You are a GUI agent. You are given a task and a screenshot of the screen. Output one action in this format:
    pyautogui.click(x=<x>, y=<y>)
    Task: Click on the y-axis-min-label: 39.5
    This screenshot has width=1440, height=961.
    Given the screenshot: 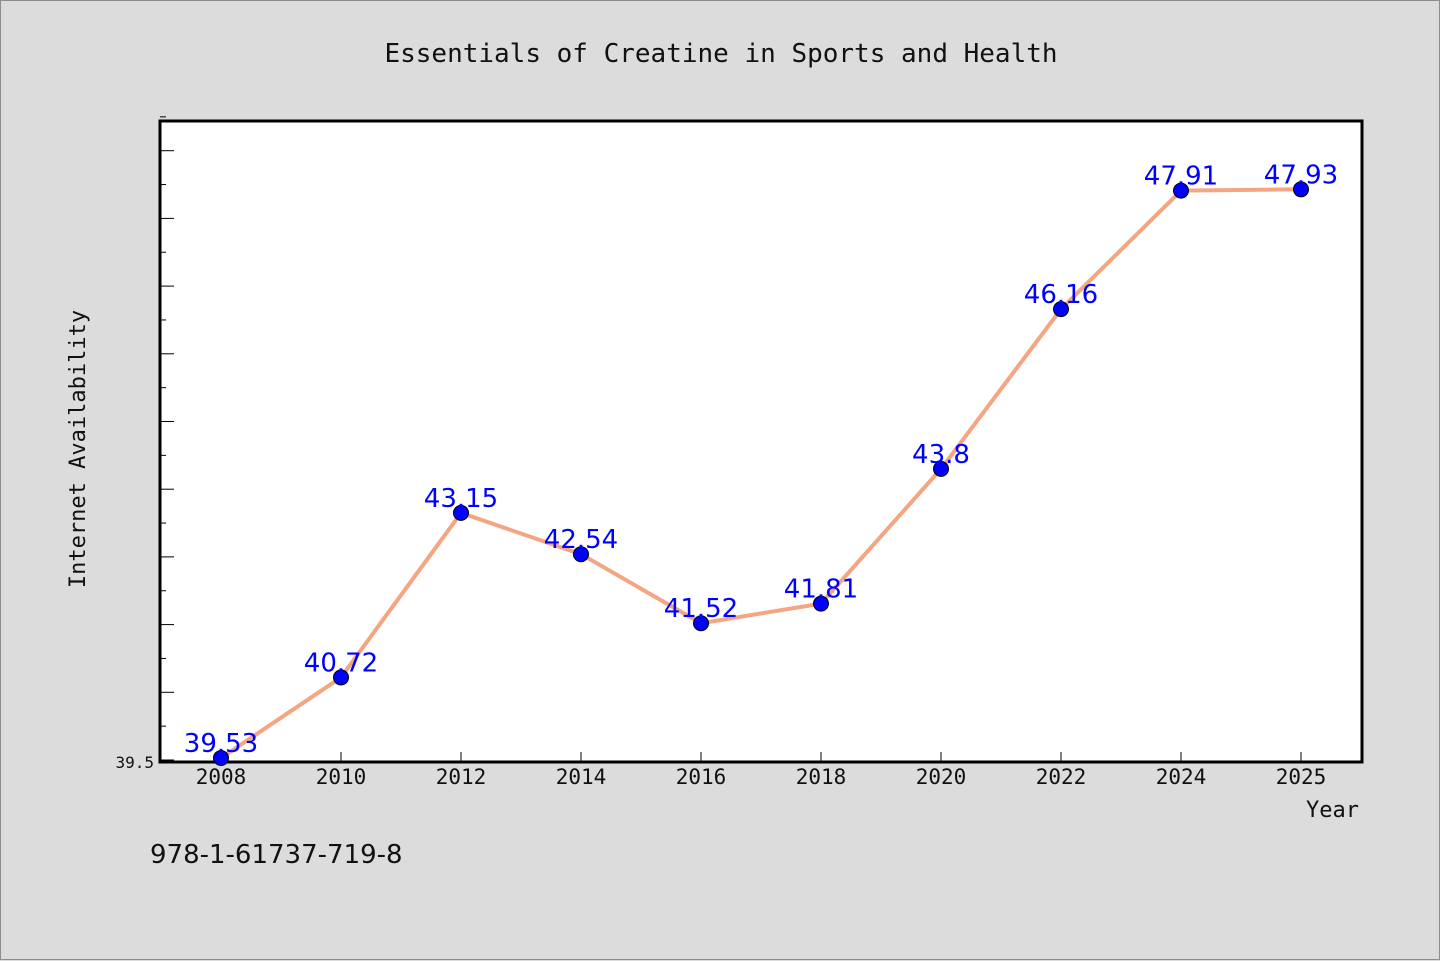 What is the action you would take?
    pyautogui.click(x=134, y=762)
    